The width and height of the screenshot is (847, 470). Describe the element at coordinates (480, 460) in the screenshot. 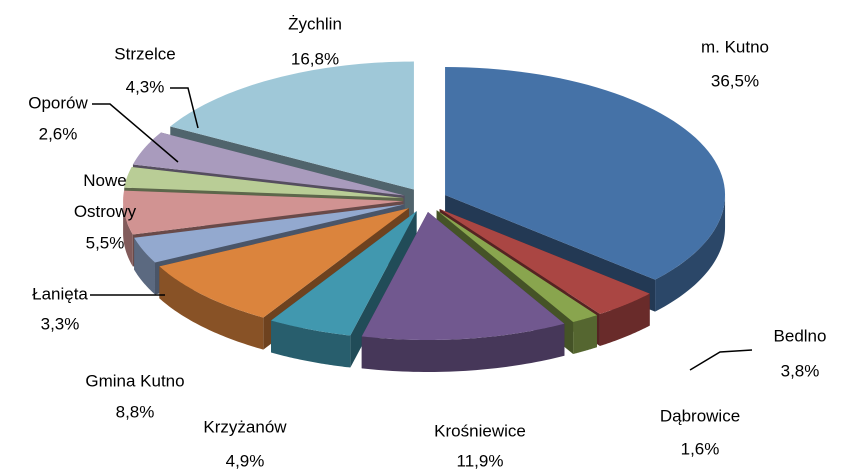

I see `value-label: 11,9%` at that location.